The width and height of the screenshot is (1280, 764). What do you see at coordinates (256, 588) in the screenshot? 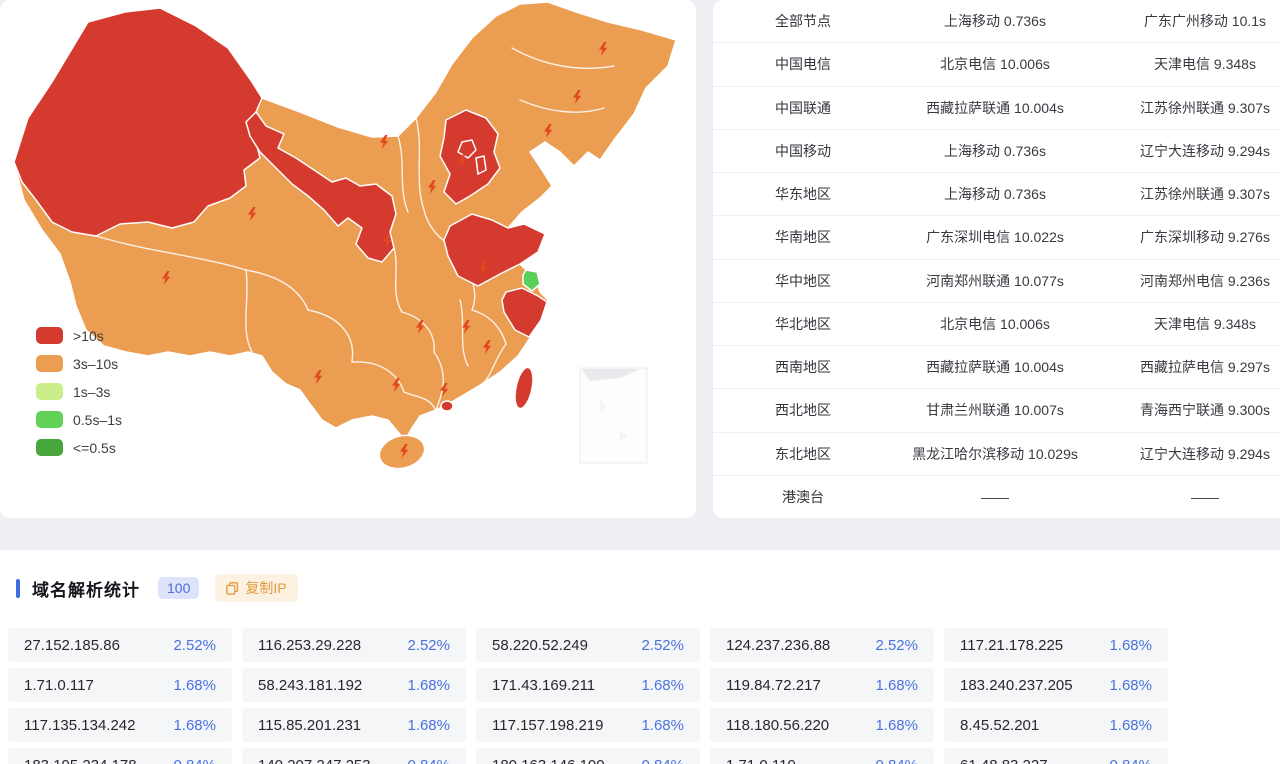
I see `copy-ip-button: 复制IP` at bounding box center [256, 588].